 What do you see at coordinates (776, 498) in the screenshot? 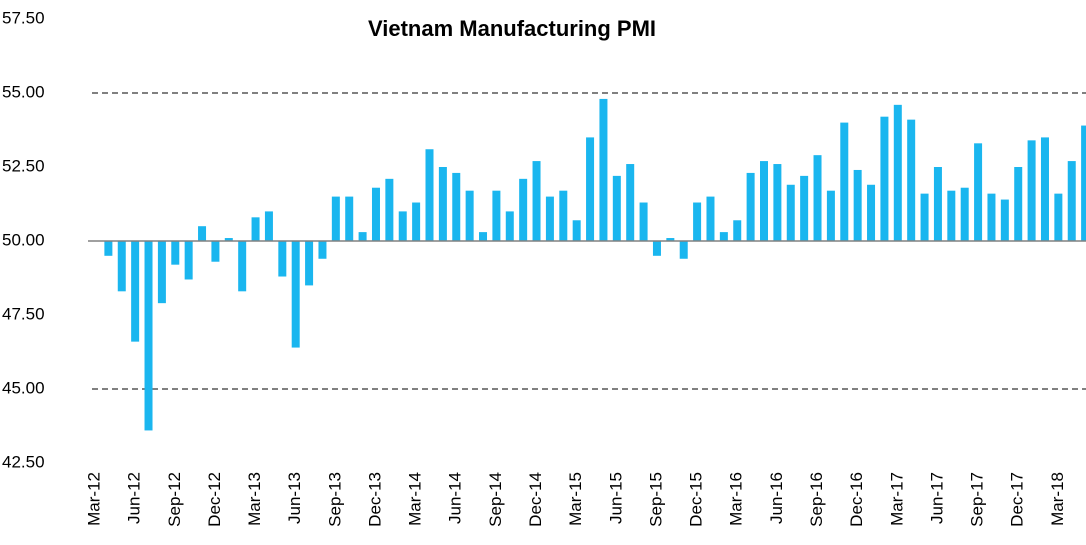
I see `x-tick-label: Jun-16` at bounding box center [776, 498].